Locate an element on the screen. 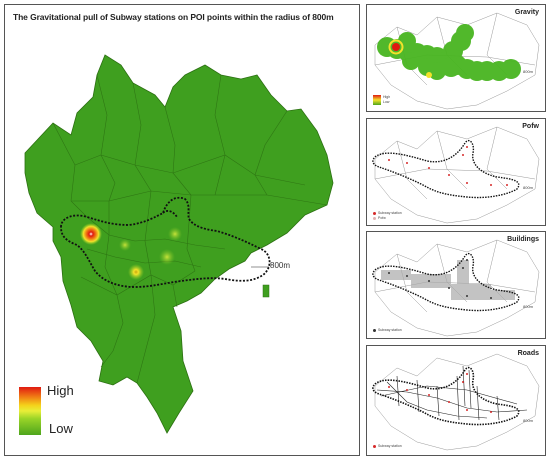 This screenshot has width=550, height=460. legend-low-label: Low is located at coordinates (61, 428).